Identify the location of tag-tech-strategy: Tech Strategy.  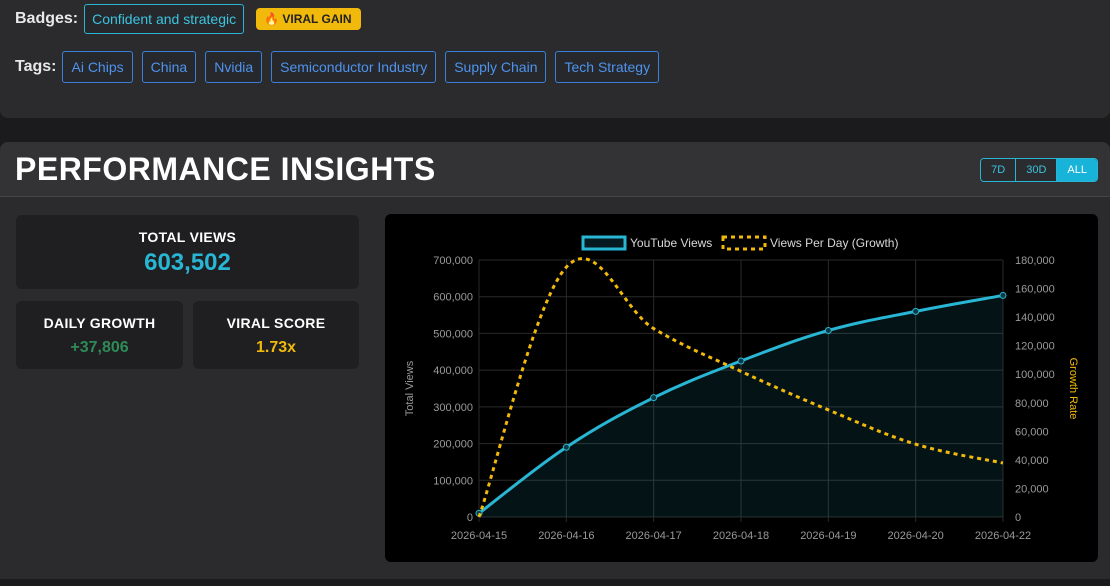
(607, 67).